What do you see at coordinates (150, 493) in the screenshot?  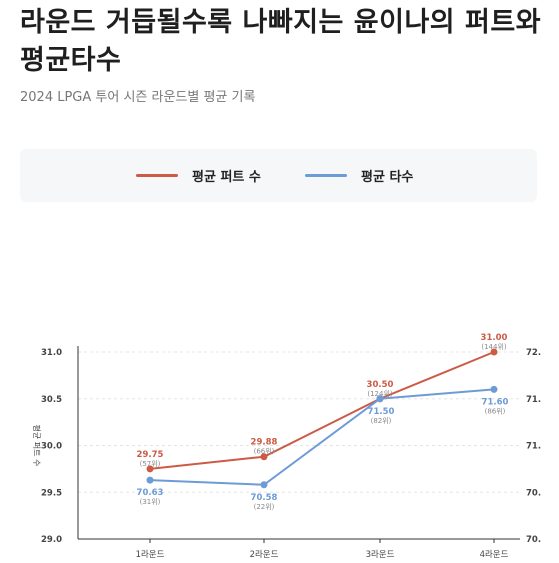 I see `data-label: 70.63` at bounding box center [150, 493].